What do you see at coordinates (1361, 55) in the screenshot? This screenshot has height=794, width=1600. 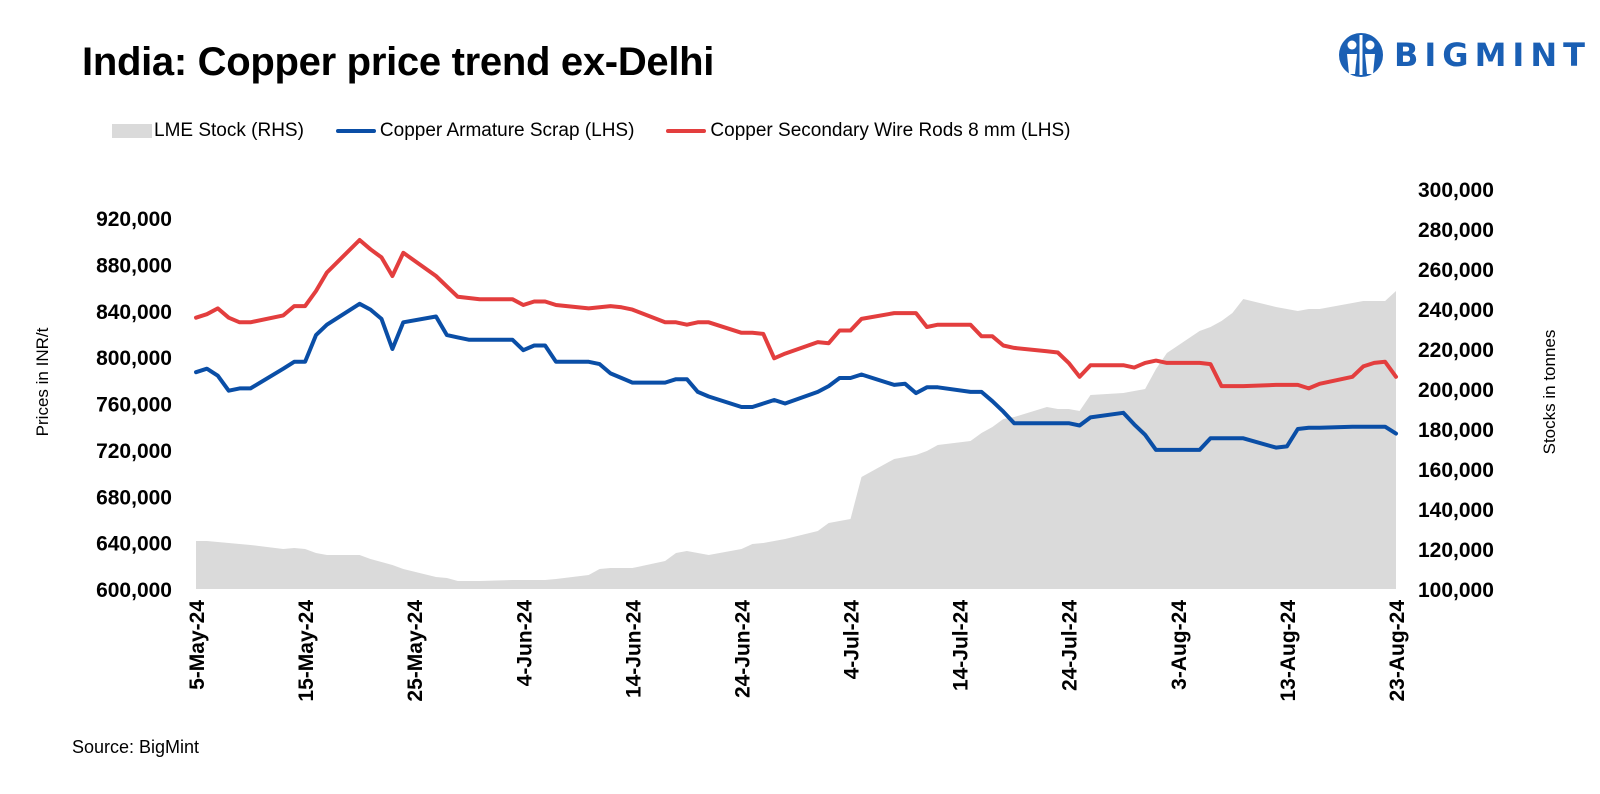 I see `bigmint-logo-icon` at bounding box center [1361, 55].